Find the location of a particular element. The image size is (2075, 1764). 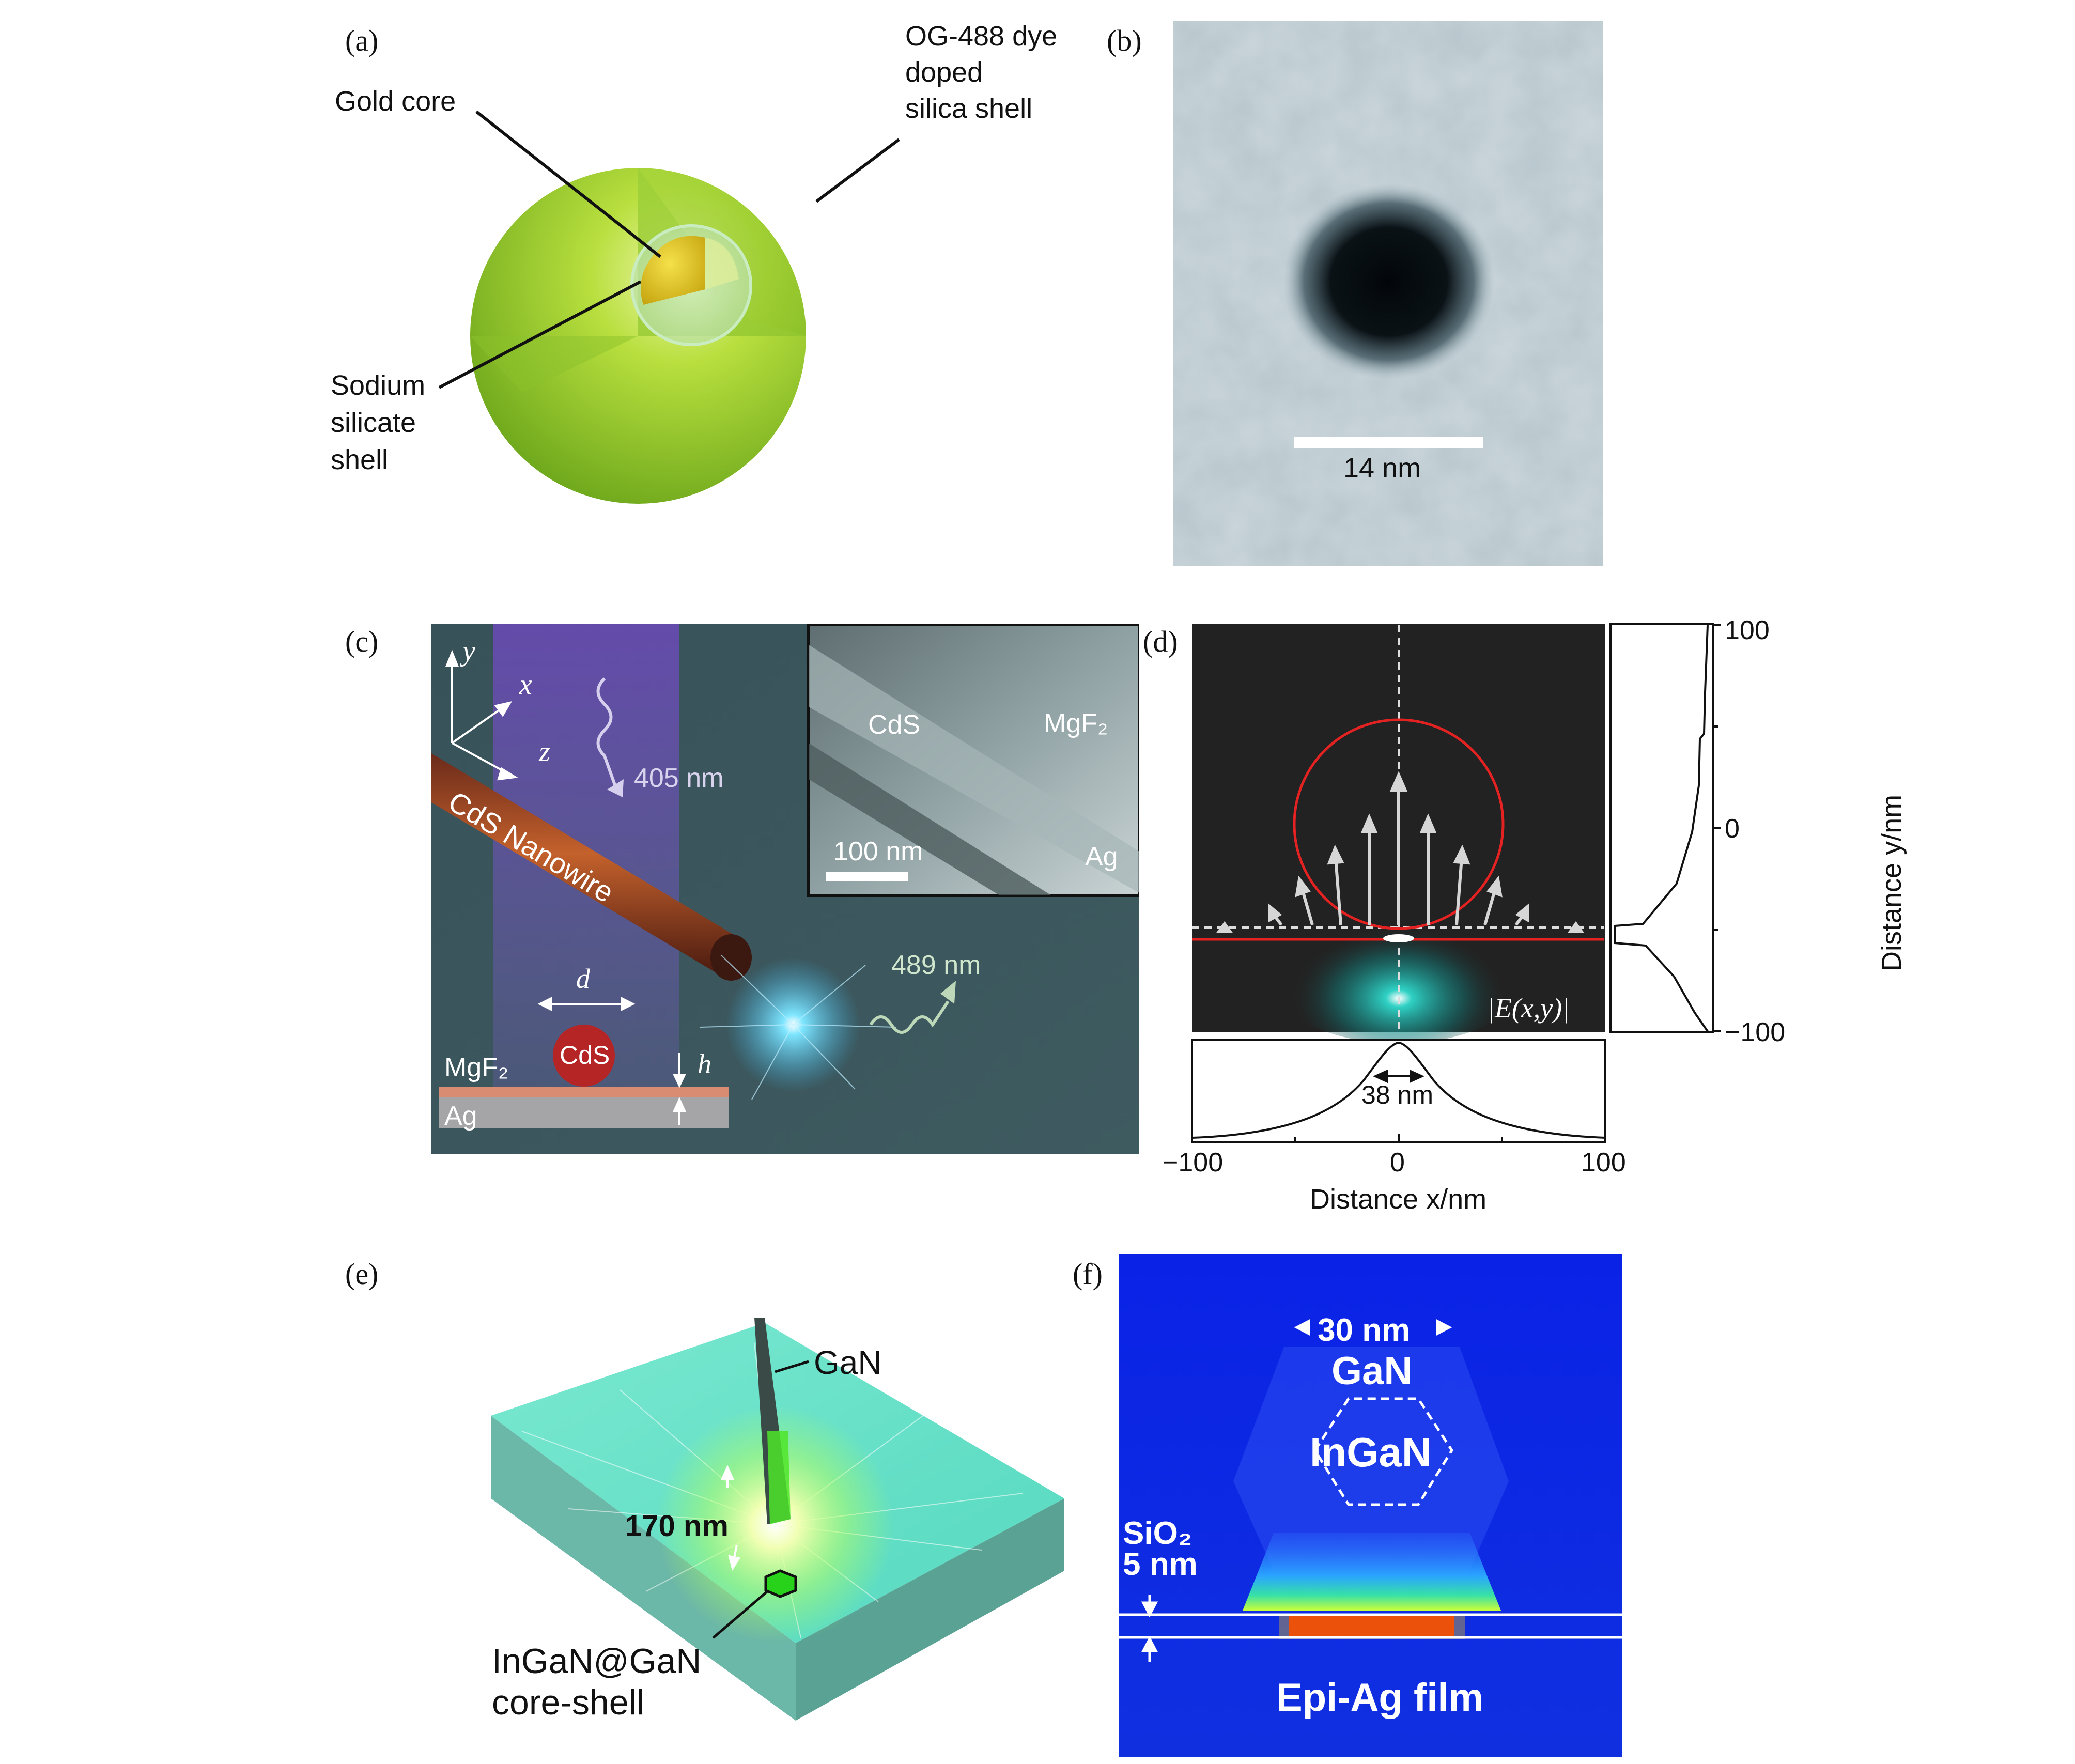

panel-f-label: (f) is located at coordinates (1088, 1274).